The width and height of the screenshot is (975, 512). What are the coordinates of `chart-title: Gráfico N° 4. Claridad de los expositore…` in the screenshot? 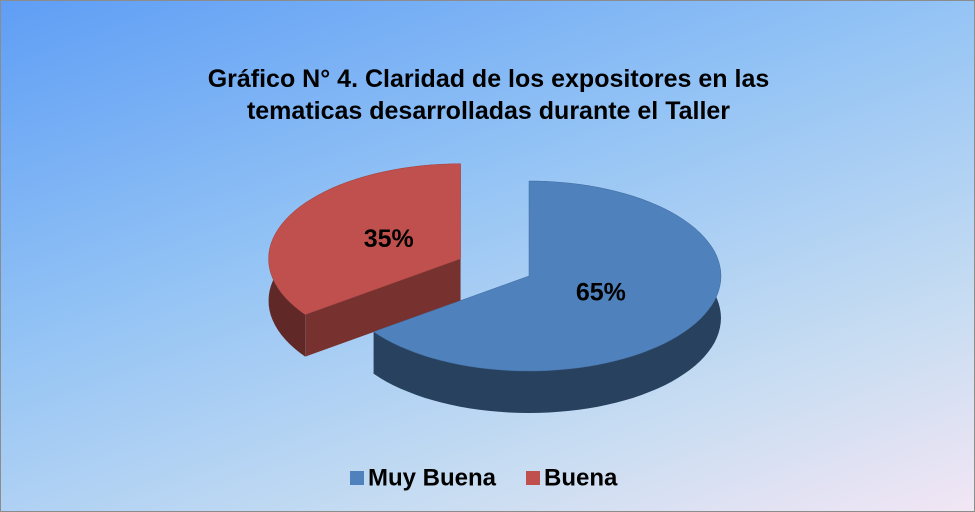 It's located at (488, 95).